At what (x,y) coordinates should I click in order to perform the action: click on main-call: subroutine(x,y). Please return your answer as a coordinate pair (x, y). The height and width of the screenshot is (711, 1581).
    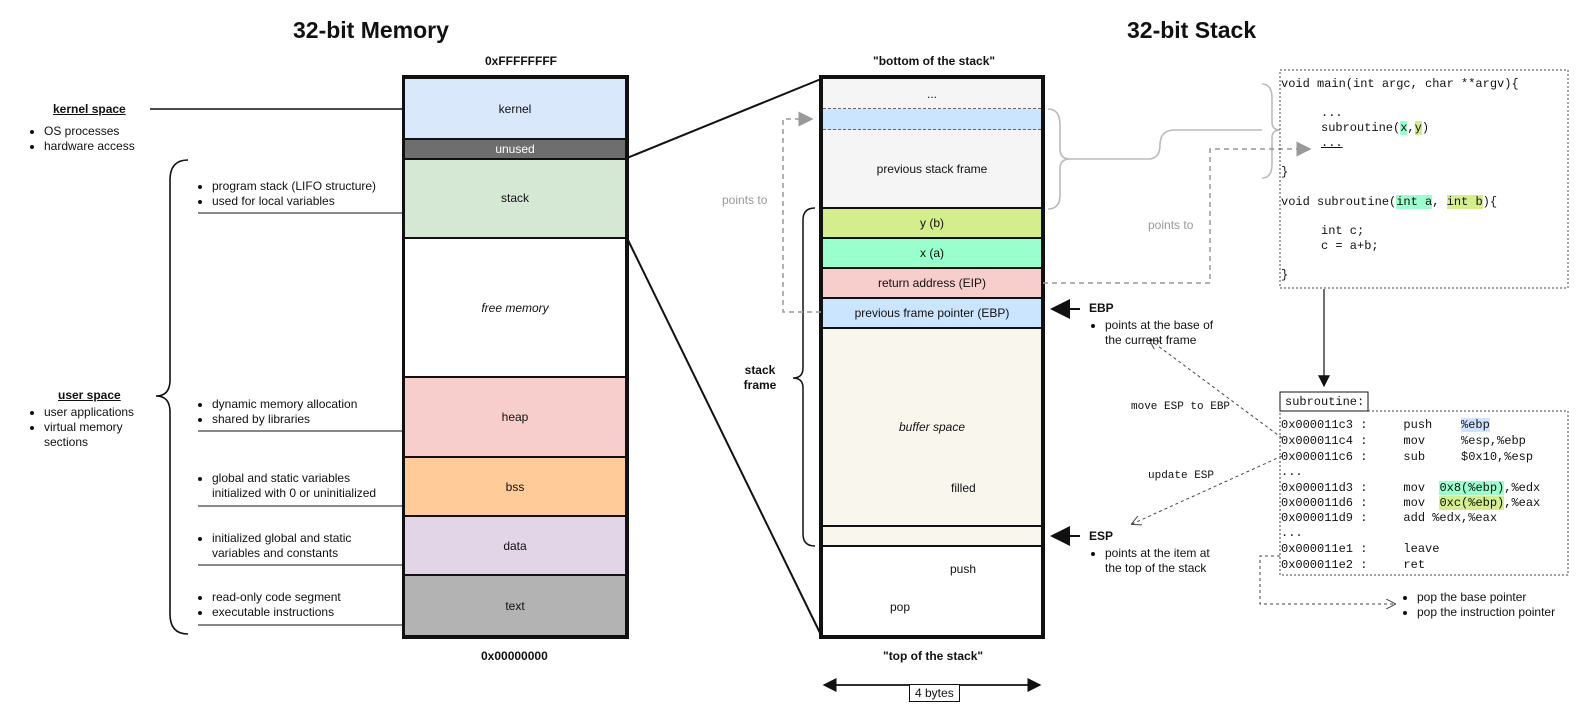
    Looking at the image, I should click on (1375, 128).